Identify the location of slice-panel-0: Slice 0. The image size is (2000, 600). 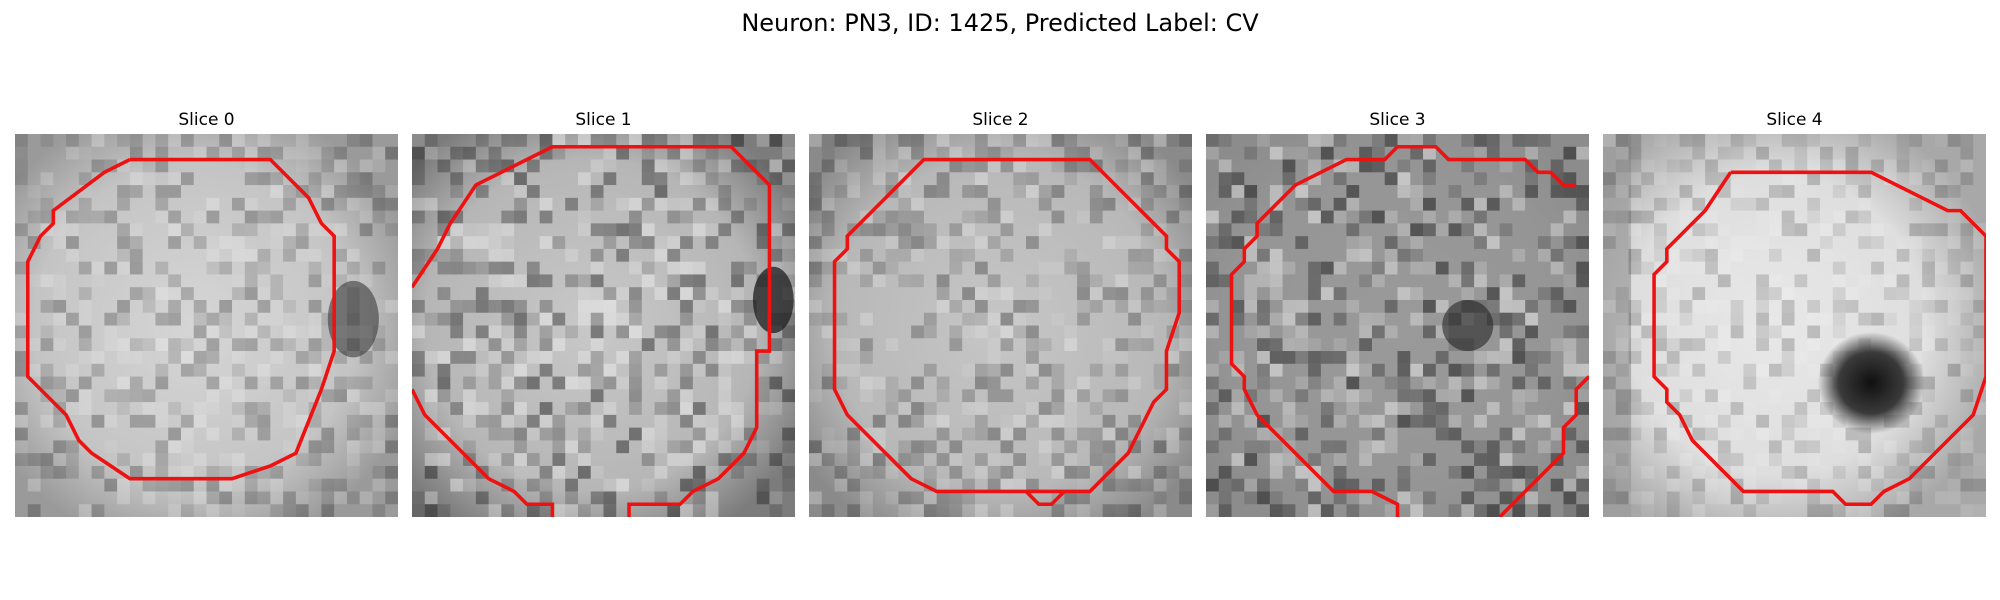
(206, 312).